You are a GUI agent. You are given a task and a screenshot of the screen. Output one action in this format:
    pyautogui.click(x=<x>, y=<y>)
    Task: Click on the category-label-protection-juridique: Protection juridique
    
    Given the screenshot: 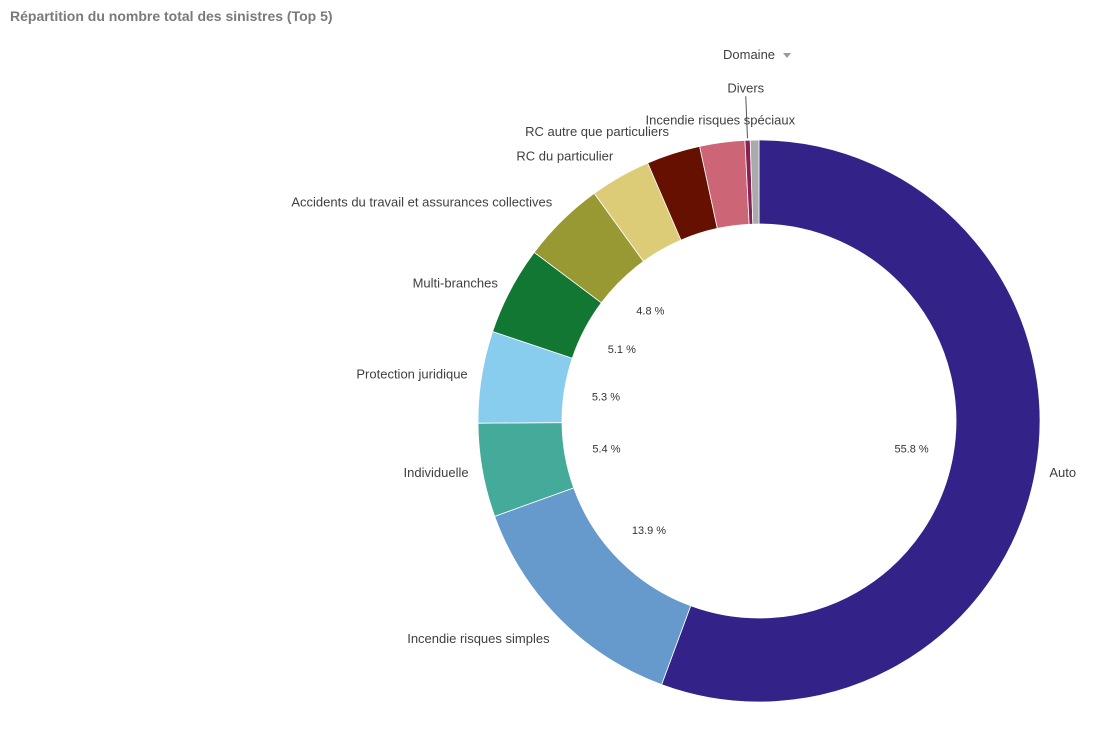 What is the action you would take?
    pyautogui.click(x=411, y=374)
    